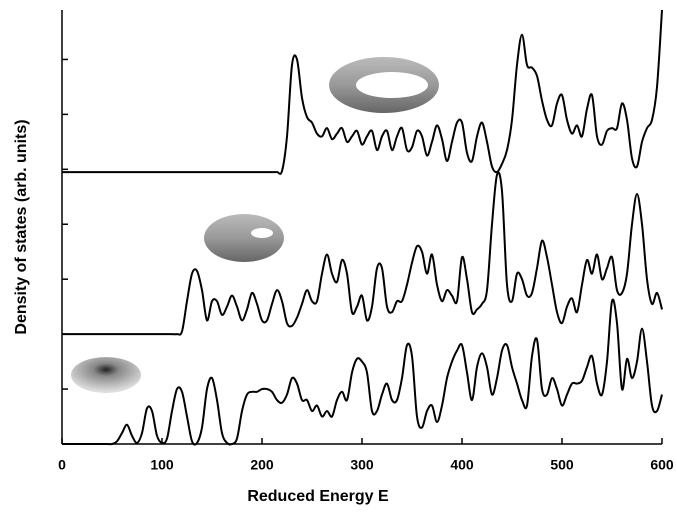 The width and height of the screenshot is (677, 516). What do you see at coordinates (384, 85) in the screenshot?
I see `inset-torus` at bounding box center [384, 85].